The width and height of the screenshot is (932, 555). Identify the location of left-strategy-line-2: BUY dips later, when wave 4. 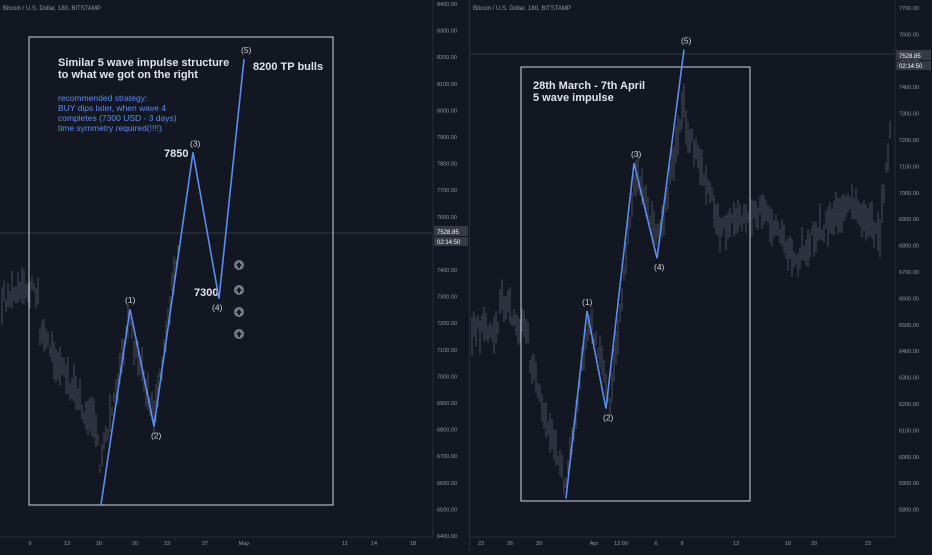
(112, 108).